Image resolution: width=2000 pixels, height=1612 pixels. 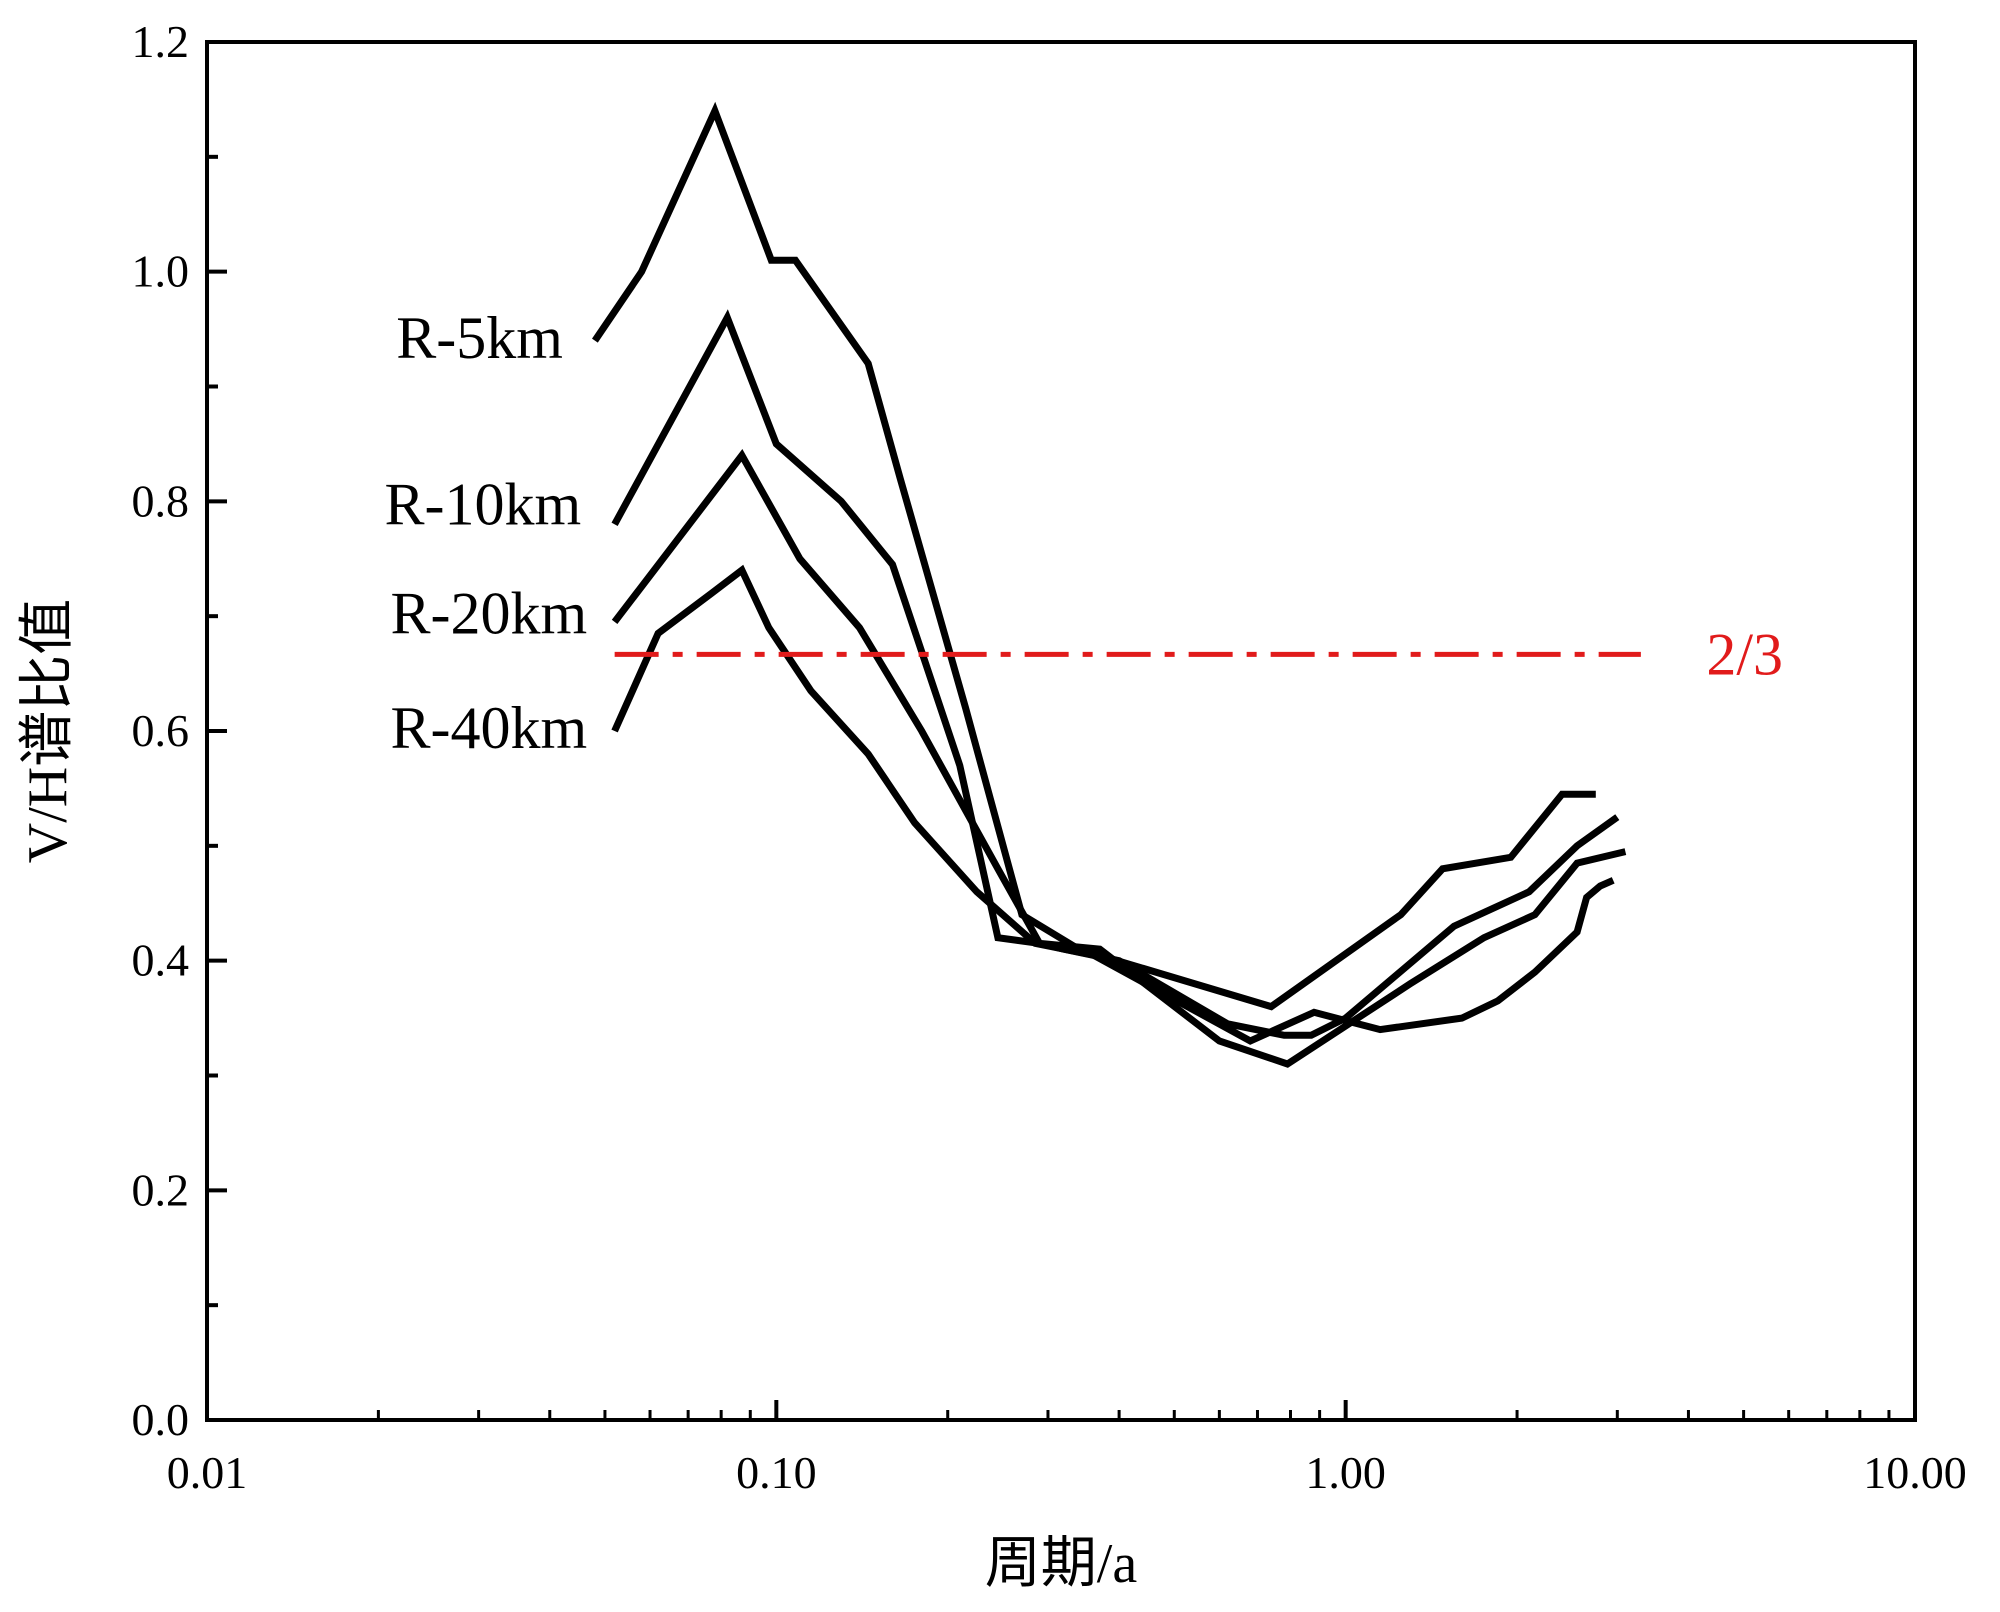 I want to click on y-tick-label: 0.6, so click(x=161, y=730).